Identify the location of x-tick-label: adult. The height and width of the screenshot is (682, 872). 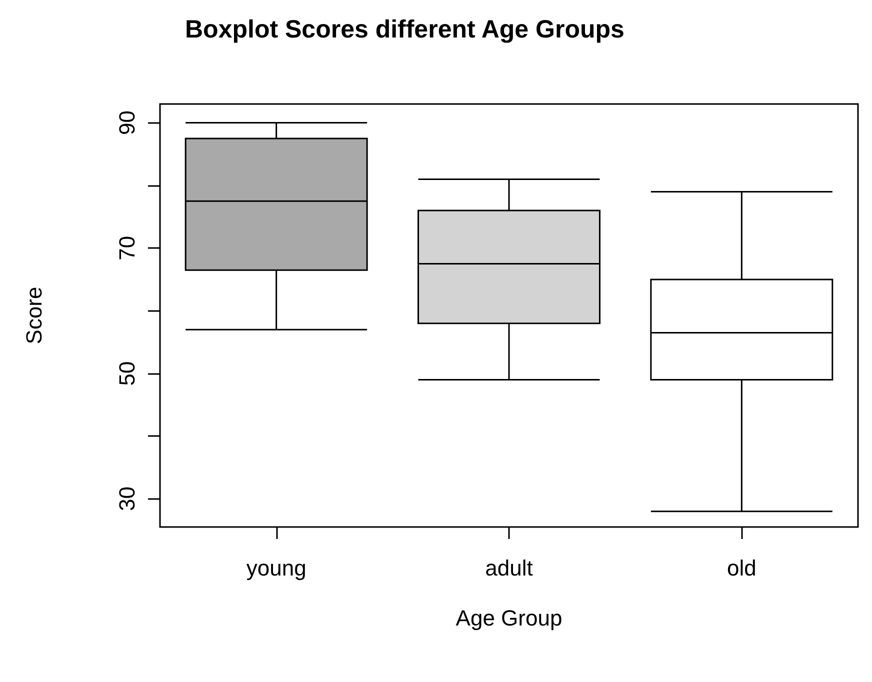
(509, 568).